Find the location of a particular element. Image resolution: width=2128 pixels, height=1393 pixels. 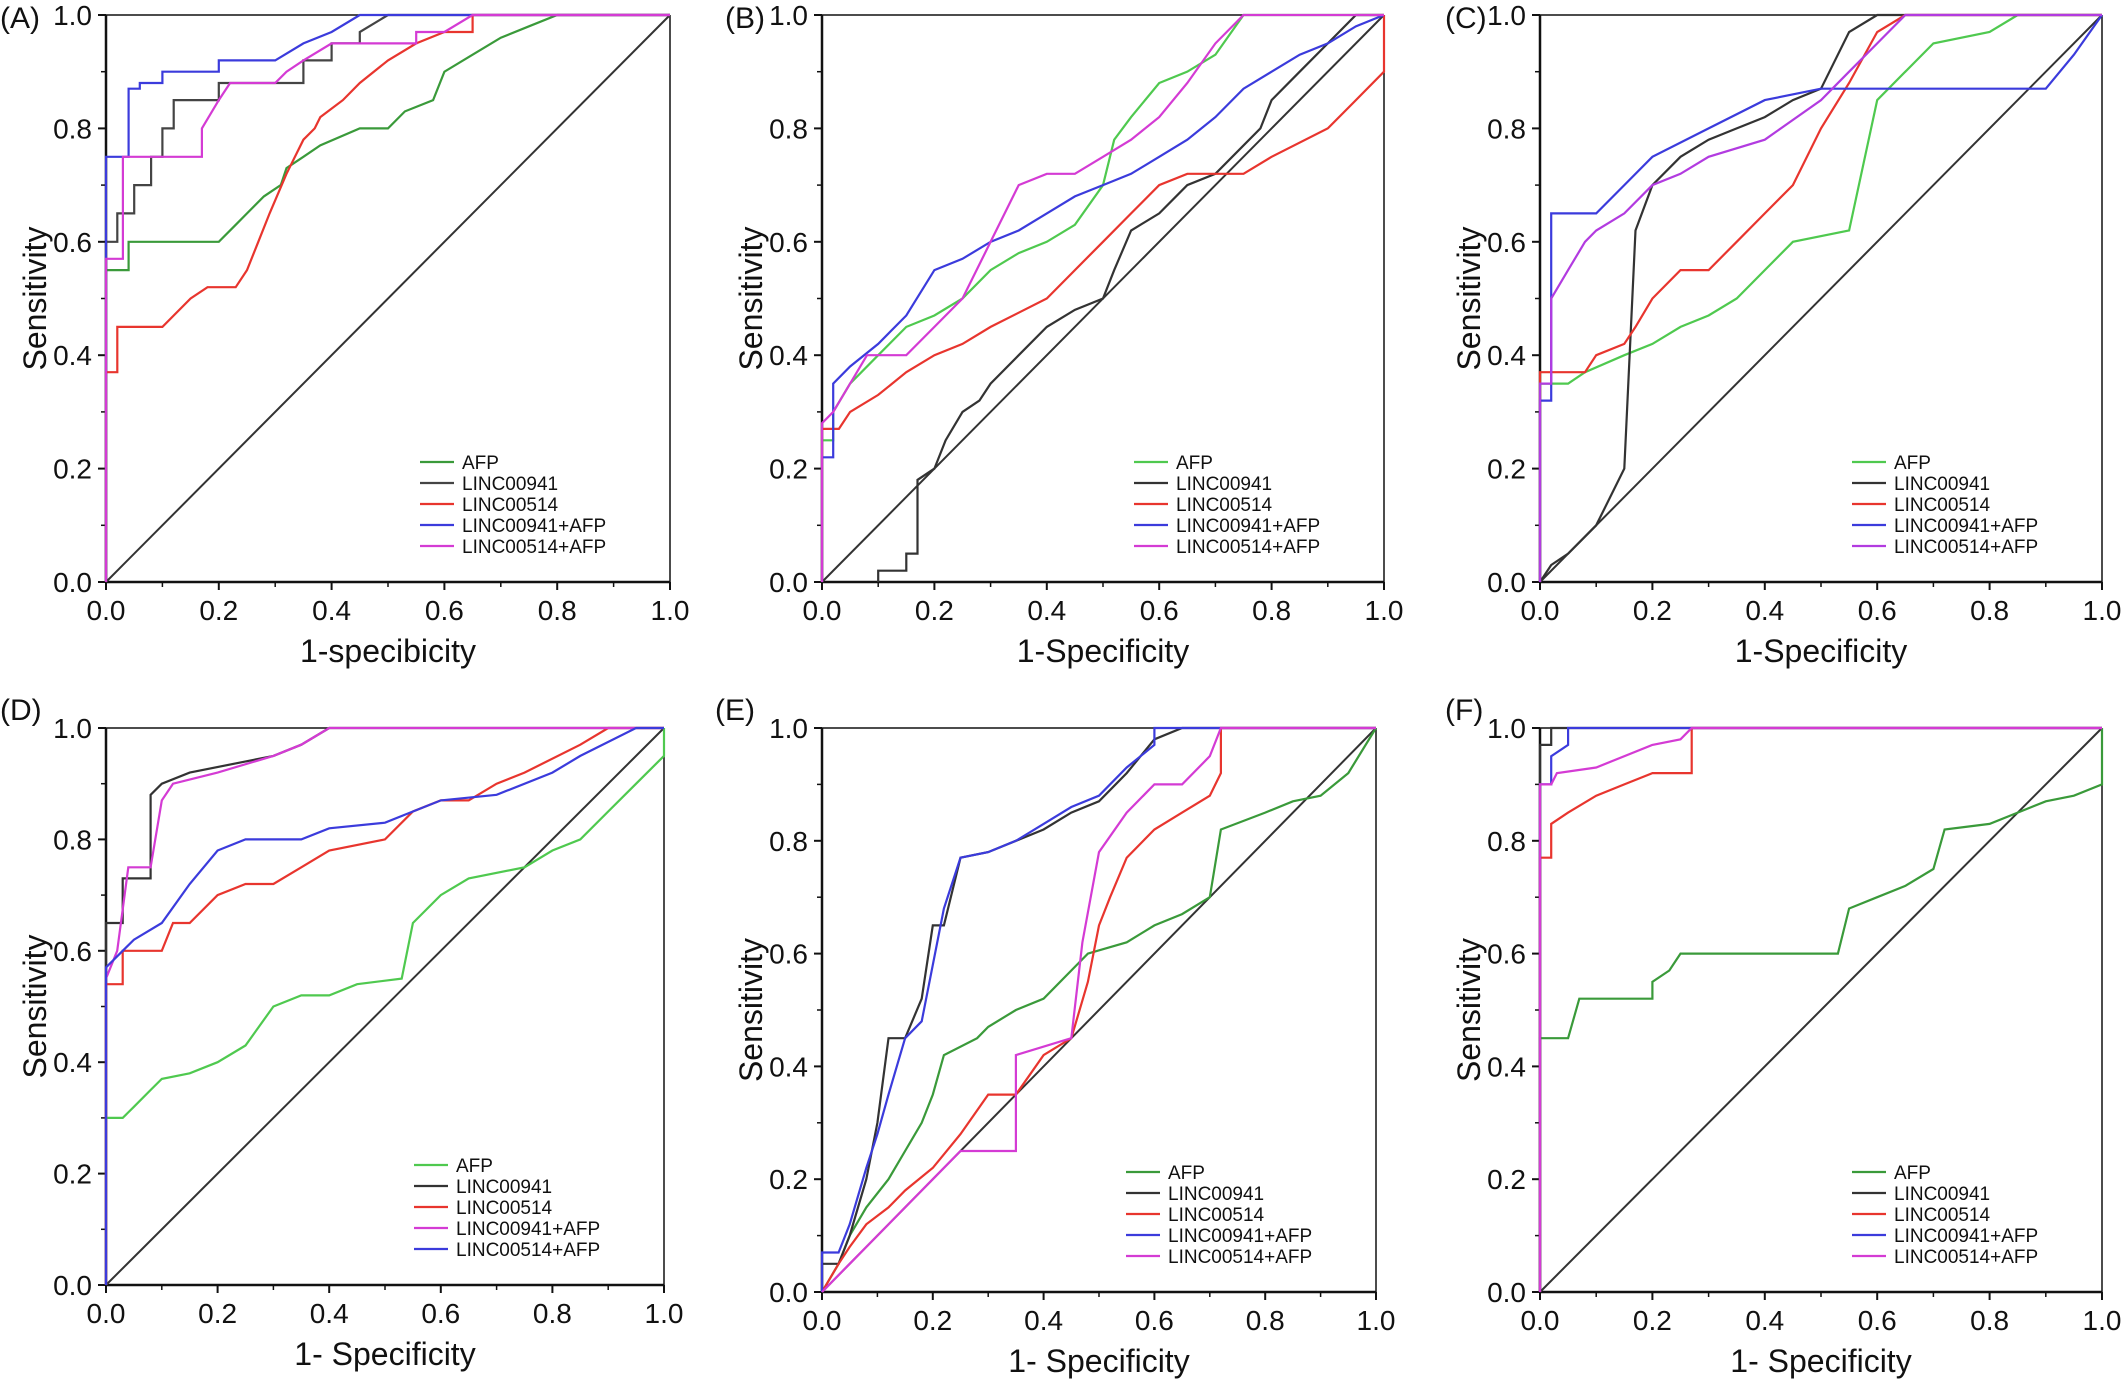

panel-label: (F) is located at coordinates (1464, 710).